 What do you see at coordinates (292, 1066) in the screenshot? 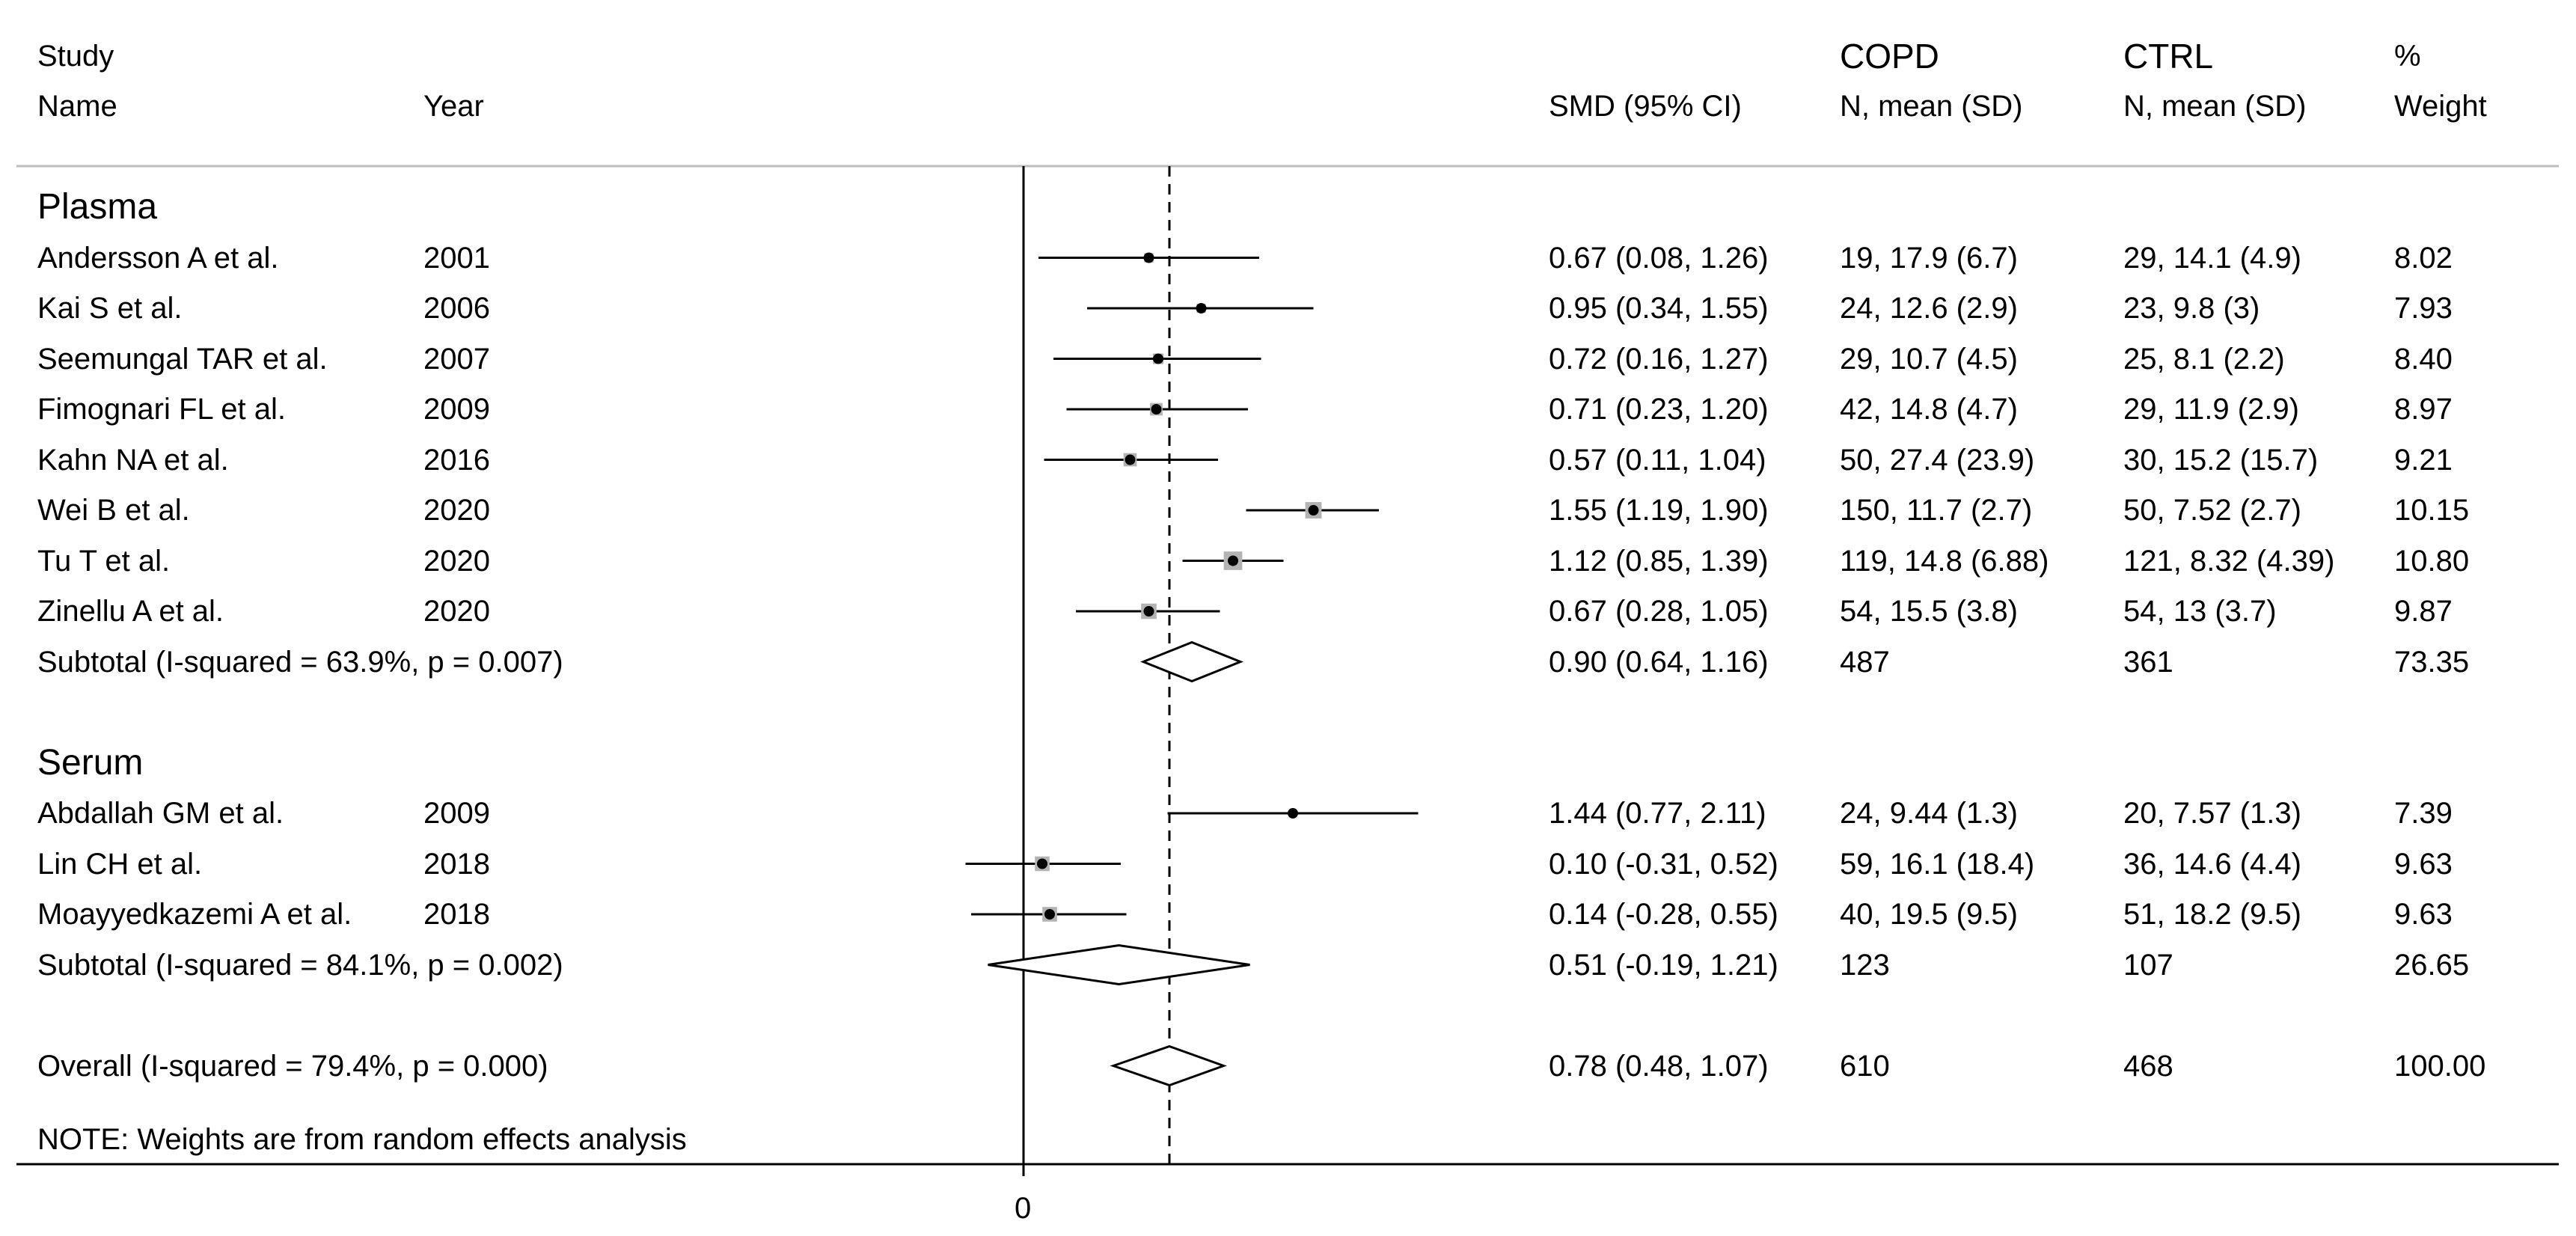
I see `overall-label: Overall (I-squared = 79.4%, p = 0.000)` at bounding box center [292, 1066].